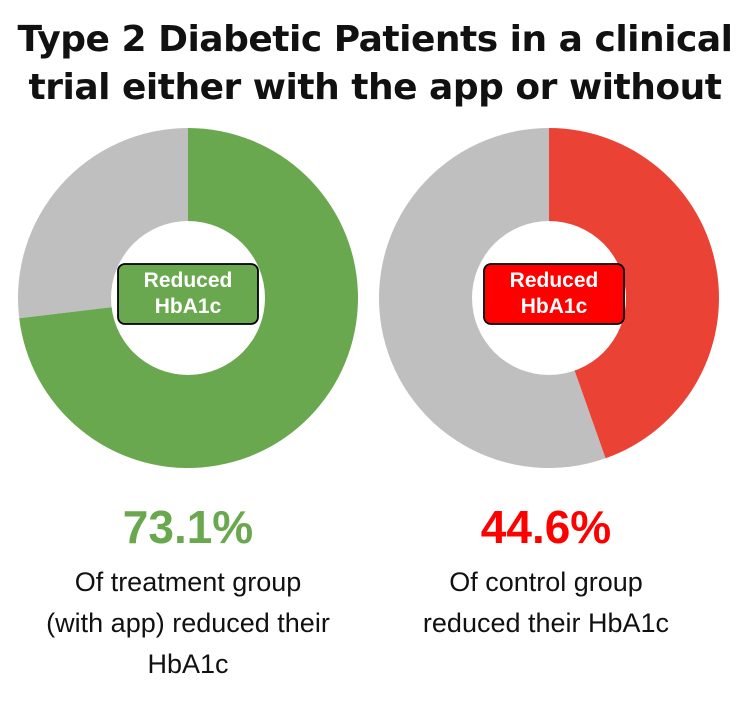  What do you see at coordinates (188, 306) in the screenshot?
I see `treatment-label-line-2: HbA1c` at bounding box center [188, 306].